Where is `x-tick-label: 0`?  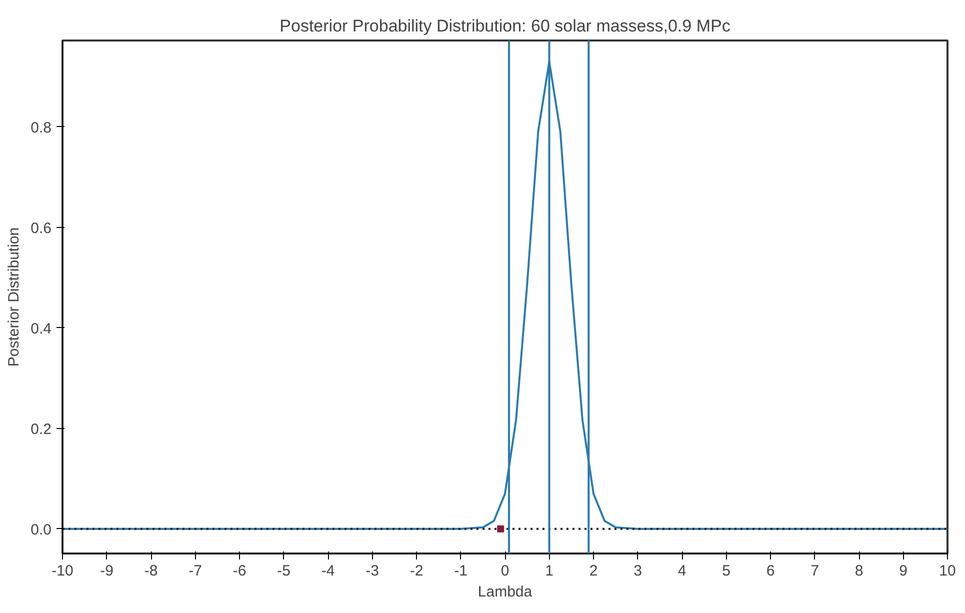 x-tick-label: 0 is located at coordinates (505, 571).